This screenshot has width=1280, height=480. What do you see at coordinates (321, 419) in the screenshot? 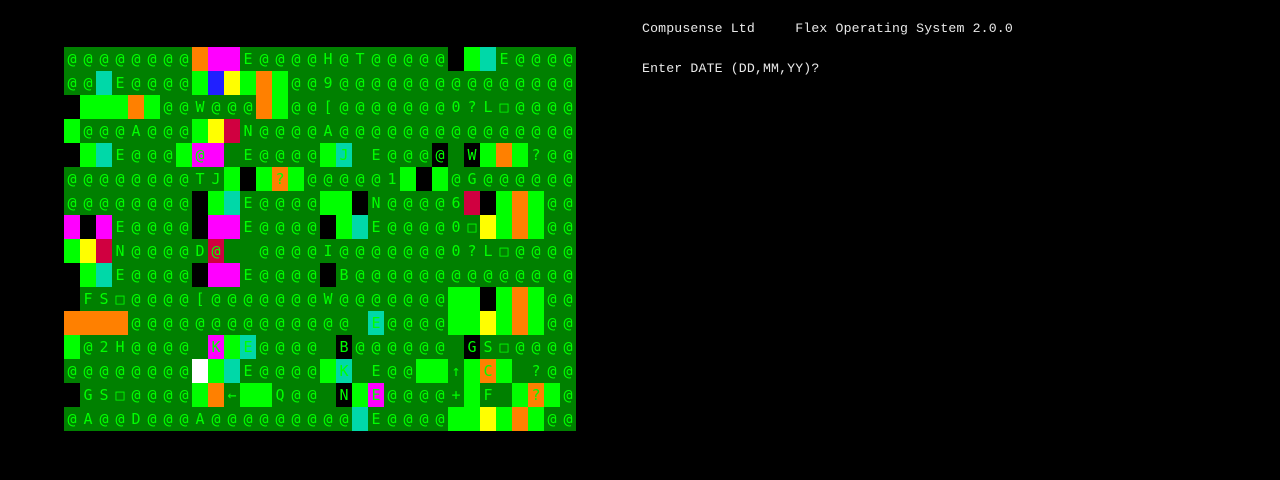
I see `screen-row: @A@@D@@@A@@@@@@@@@ E@@@@MQ ?@@` at bounding box center [321, 419].